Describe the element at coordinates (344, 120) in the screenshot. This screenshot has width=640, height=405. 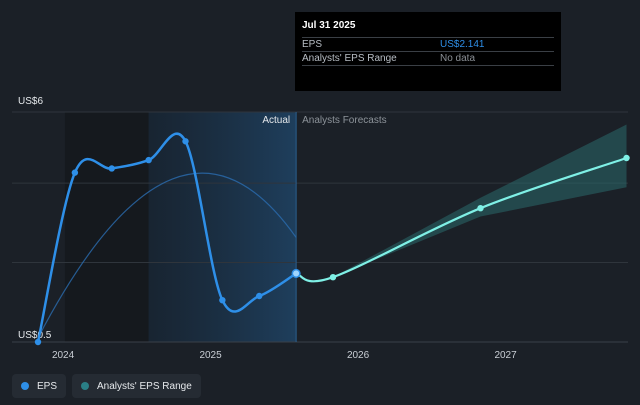
I see `section-forecast-label: Analysts Forecasts` at that location.